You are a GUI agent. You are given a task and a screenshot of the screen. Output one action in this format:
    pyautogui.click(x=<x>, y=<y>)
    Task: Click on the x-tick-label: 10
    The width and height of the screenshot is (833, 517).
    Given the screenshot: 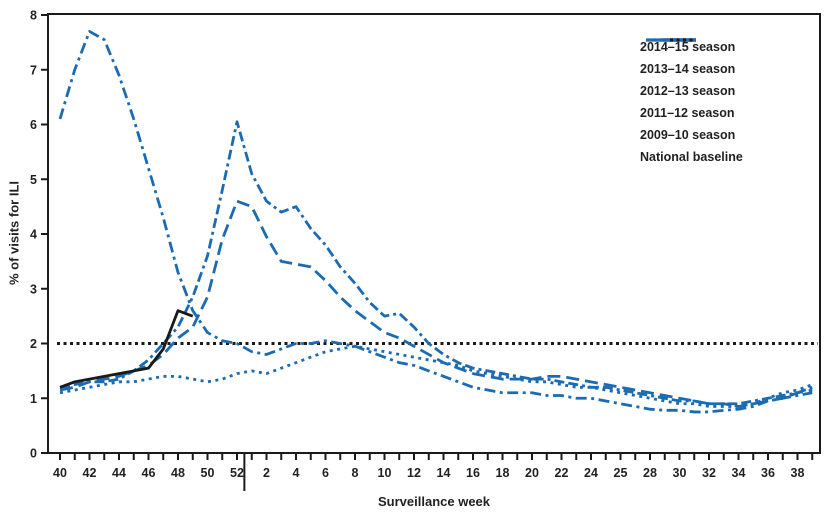 What is the action you would take?
    pyautogui.click(x=385, y=473)
    